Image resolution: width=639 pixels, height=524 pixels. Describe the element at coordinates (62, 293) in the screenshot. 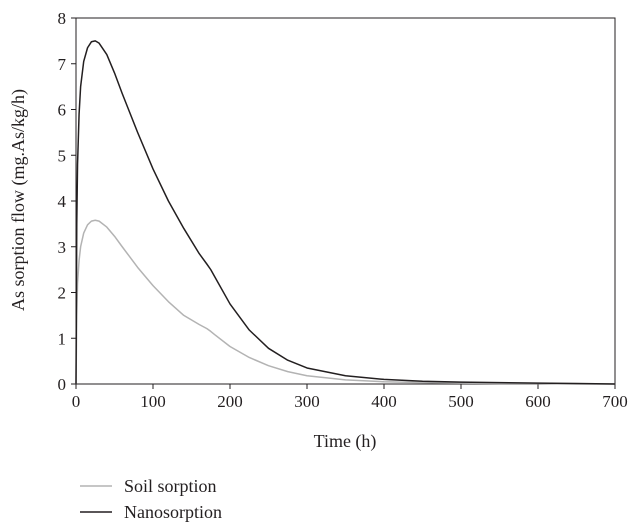

I see `y-tick-label: 2` at that location.